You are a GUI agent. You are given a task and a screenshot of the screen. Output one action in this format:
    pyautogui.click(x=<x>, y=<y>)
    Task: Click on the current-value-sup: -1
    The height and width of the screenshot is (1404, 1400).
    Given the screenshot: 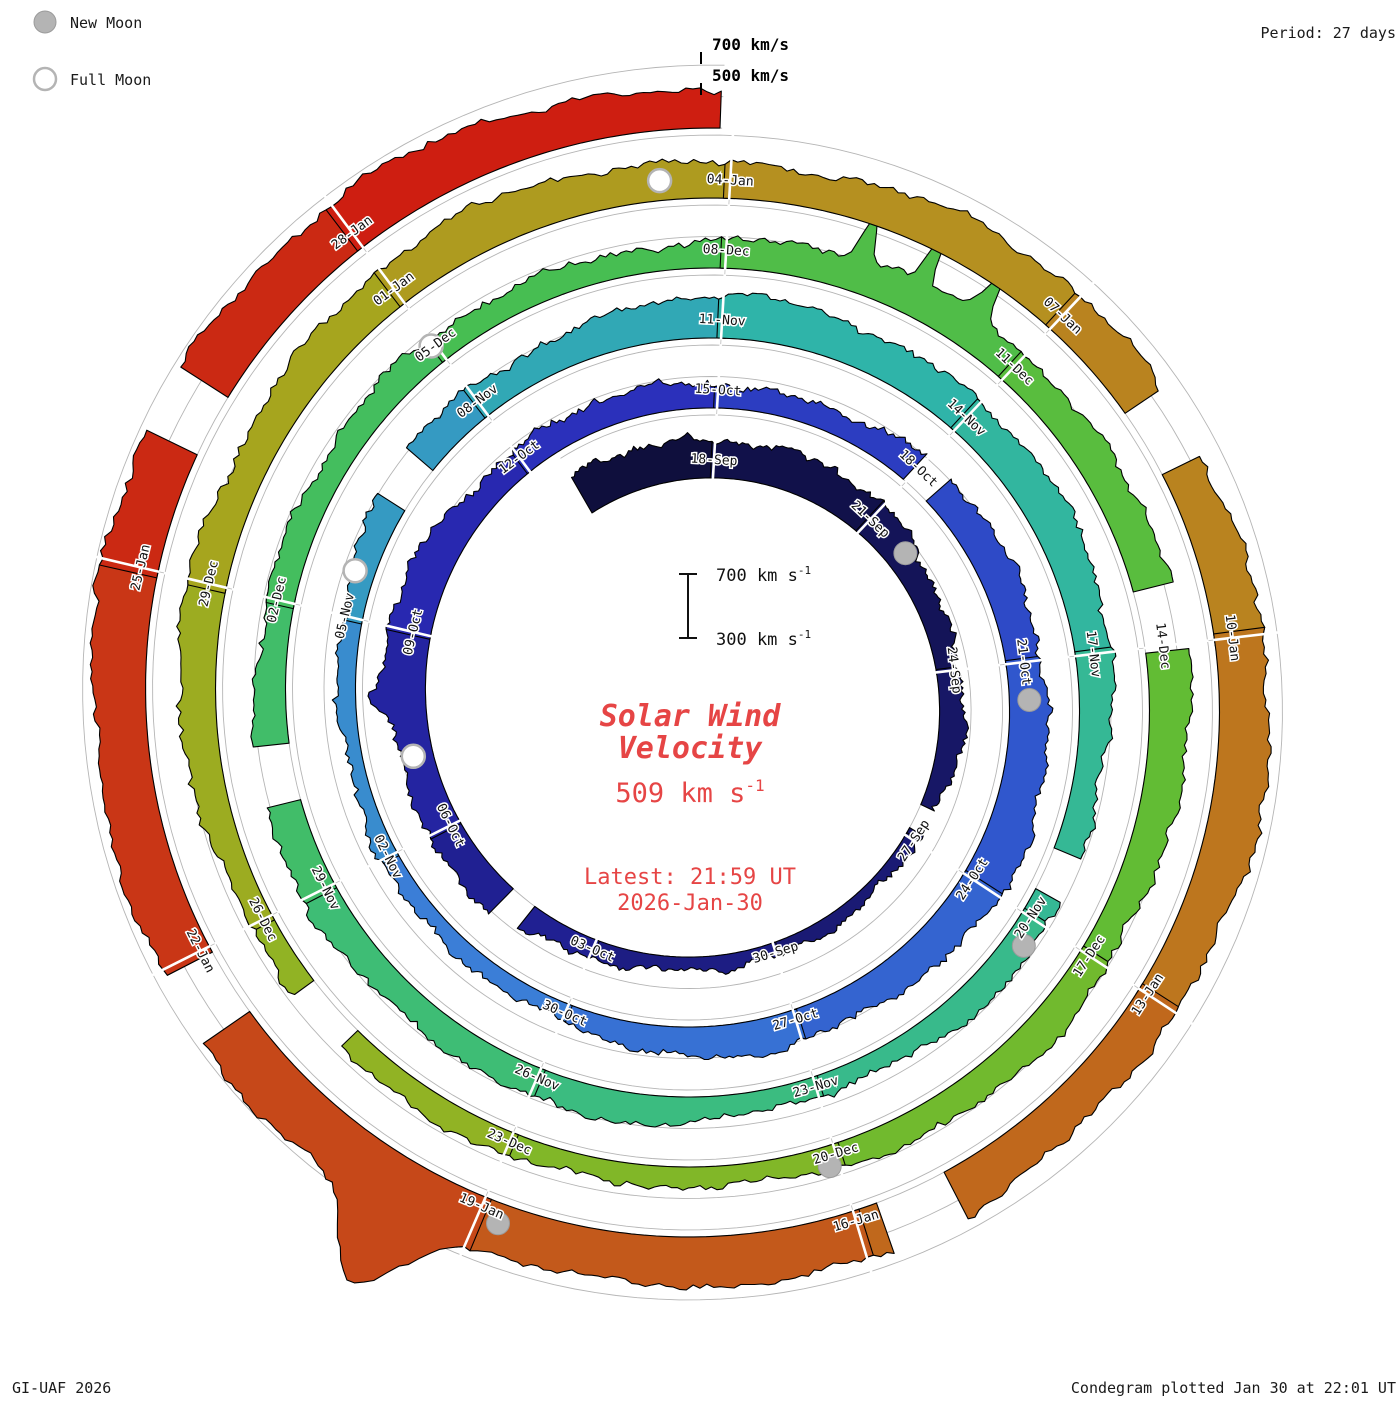 What is the action you would take?
    pyautogui.click(x=754, y=785)
    